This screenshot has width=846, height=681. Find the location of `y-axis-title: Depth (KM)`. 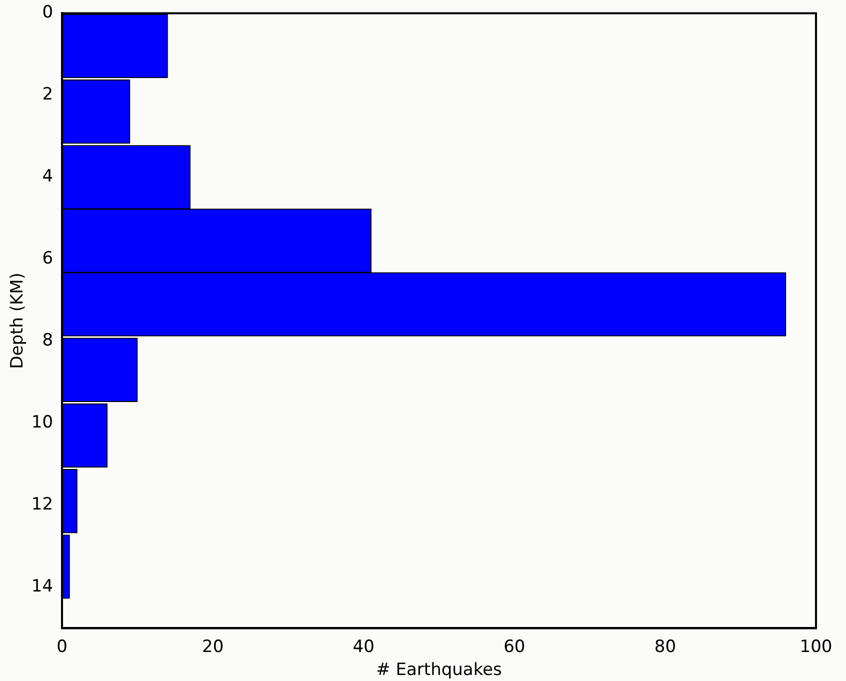

y-axis-title: Depth (KM) is located at coordinates (18, 320).